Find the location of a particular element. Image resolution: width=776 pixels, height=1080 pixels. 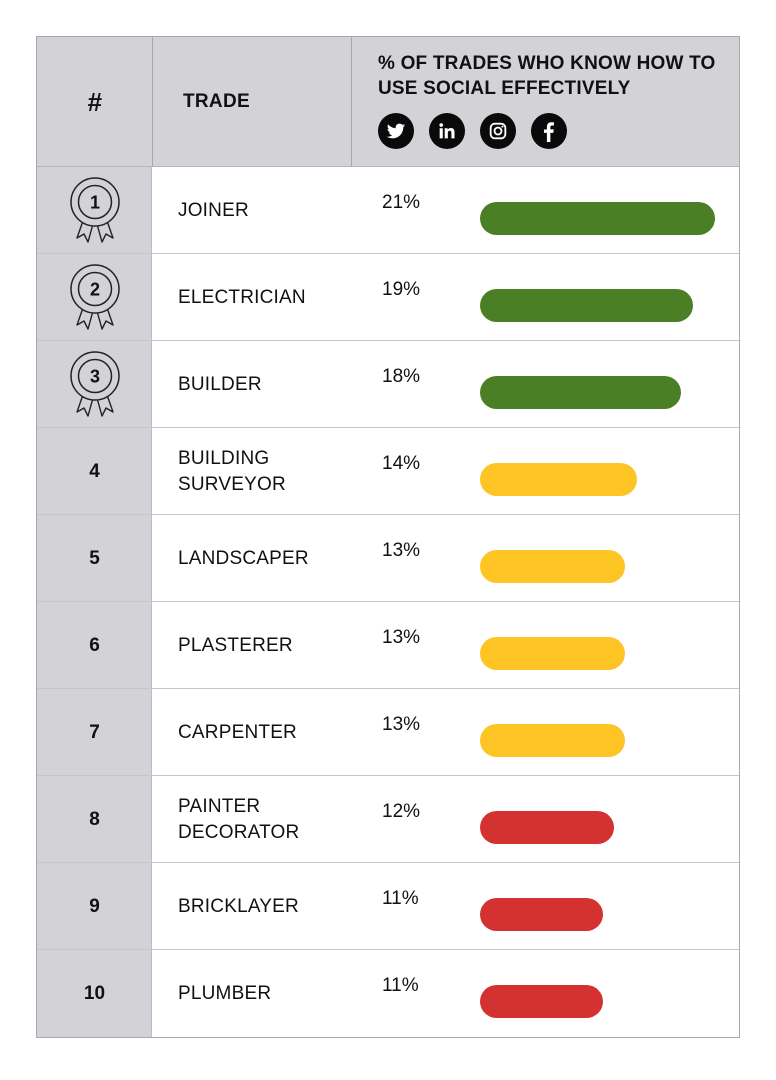

trade-name: PAINTER DECORATOR is located at coordinates (239, 819).